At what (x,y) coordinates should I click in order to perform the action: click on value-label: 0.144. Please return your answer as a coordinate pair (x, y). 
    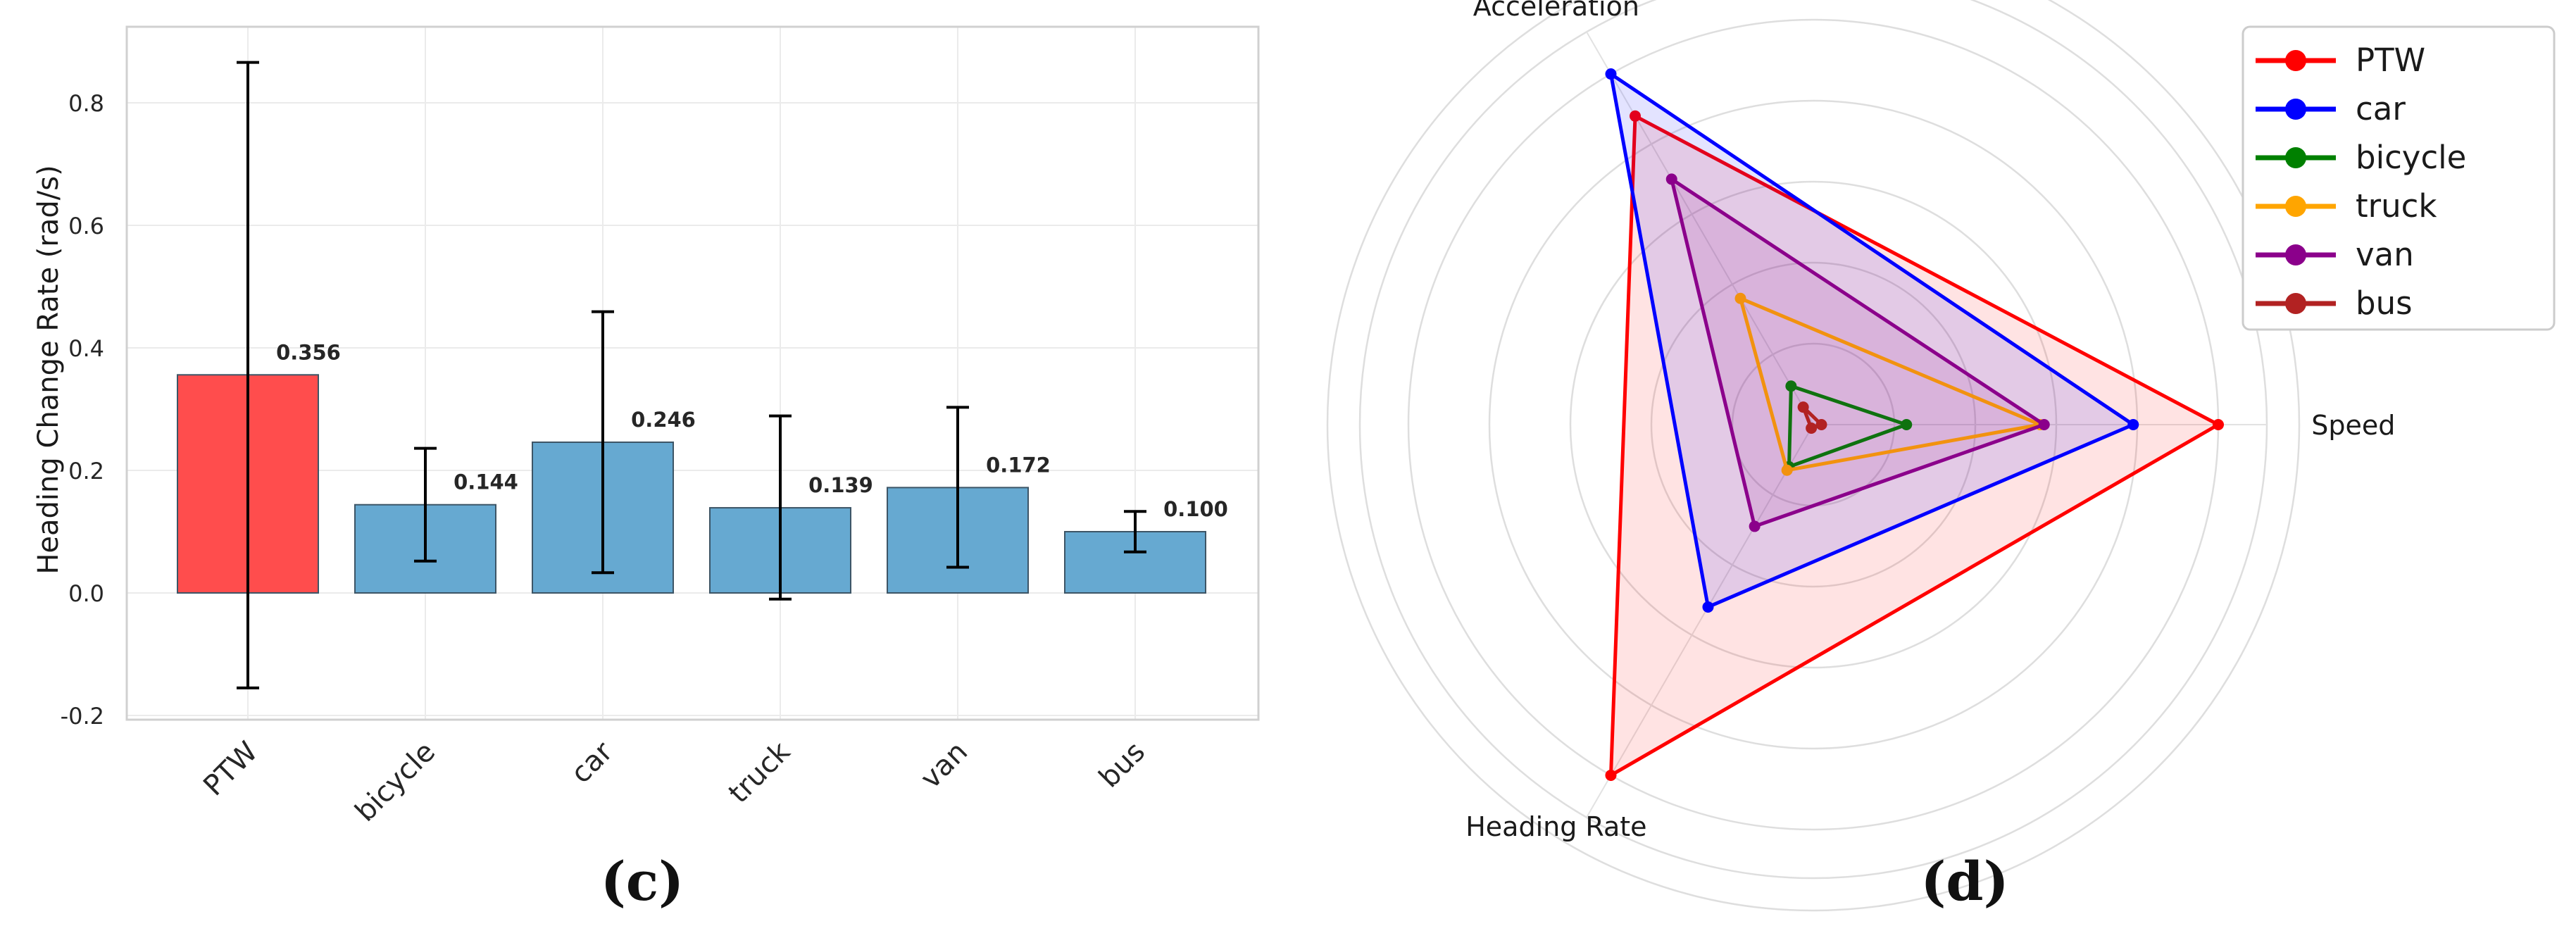
    Looking at the image, I should click on (486, 482).